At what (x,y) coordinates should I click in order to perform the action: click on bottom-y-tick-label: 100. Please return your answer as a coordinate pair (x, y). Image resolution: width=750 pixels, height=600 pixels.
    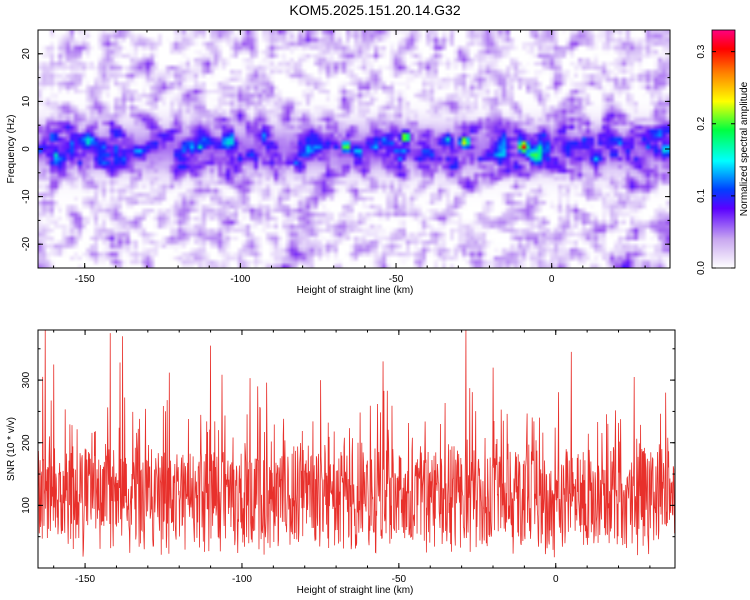
    Looking at the image, I should click on (26, 505).